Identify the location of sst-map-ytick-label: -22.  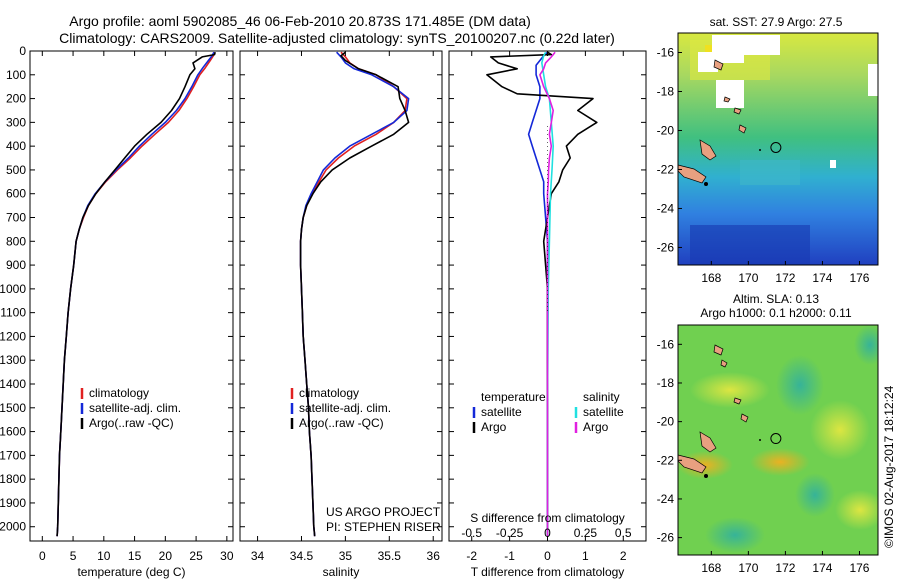
(666, 169).